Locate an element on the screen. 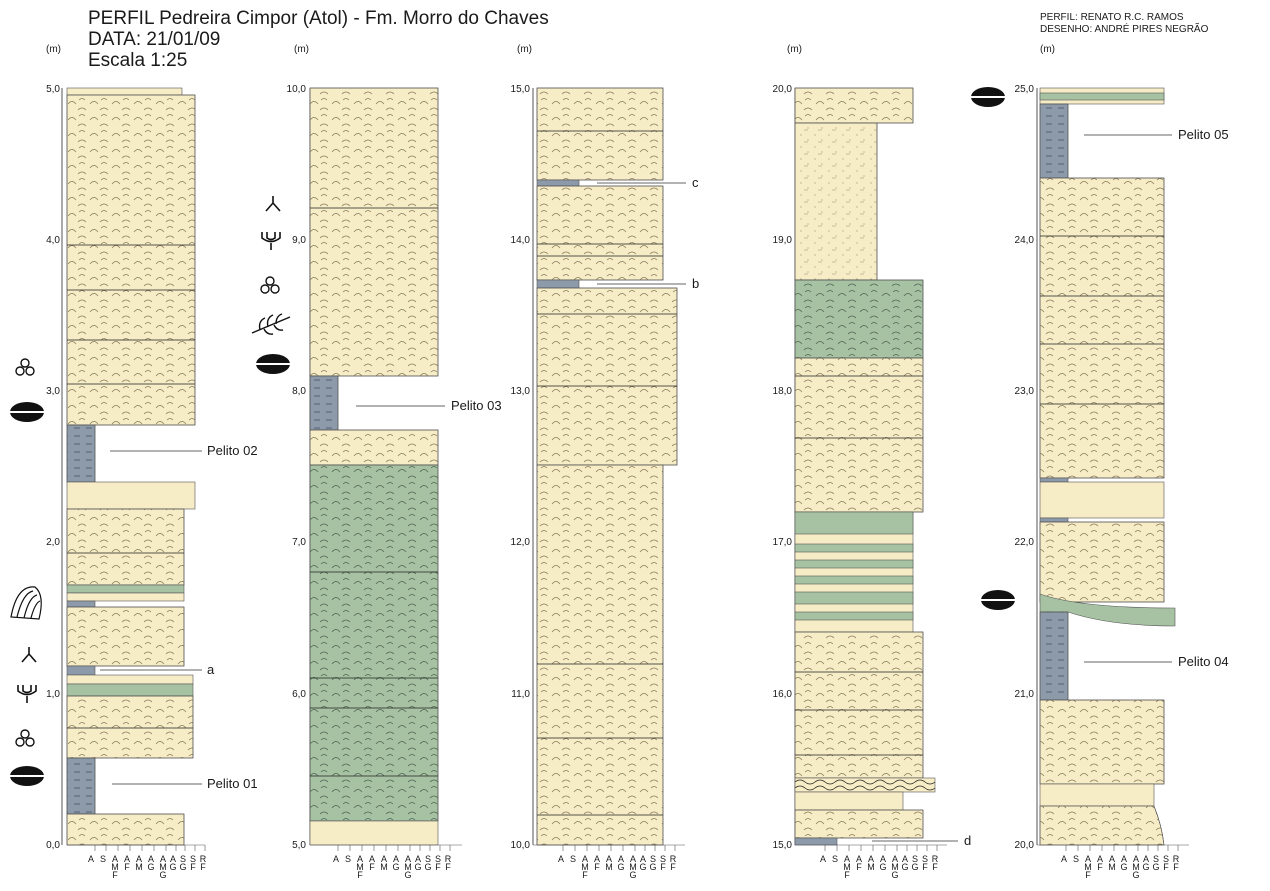 This screenshot has height=891, width=1270. tick-label: 3,0 is located at coordinates (53, 391).